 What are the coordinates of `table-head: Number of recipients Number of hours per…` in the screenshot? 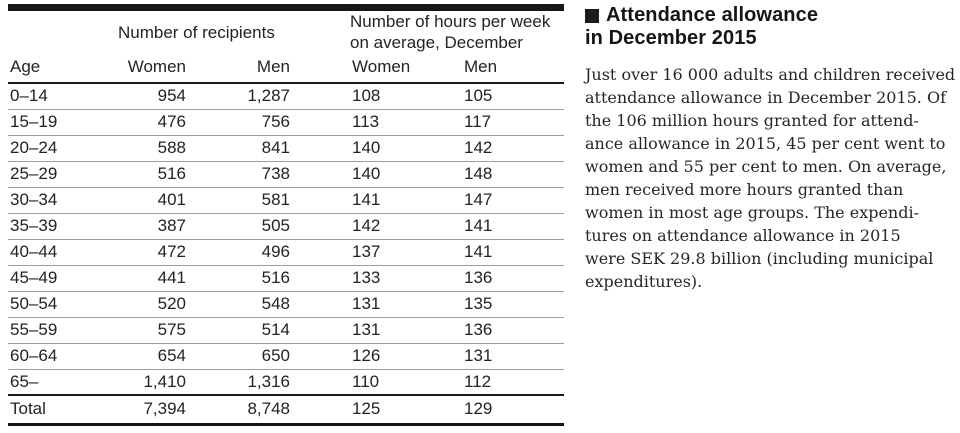 It's located at (286, 46).